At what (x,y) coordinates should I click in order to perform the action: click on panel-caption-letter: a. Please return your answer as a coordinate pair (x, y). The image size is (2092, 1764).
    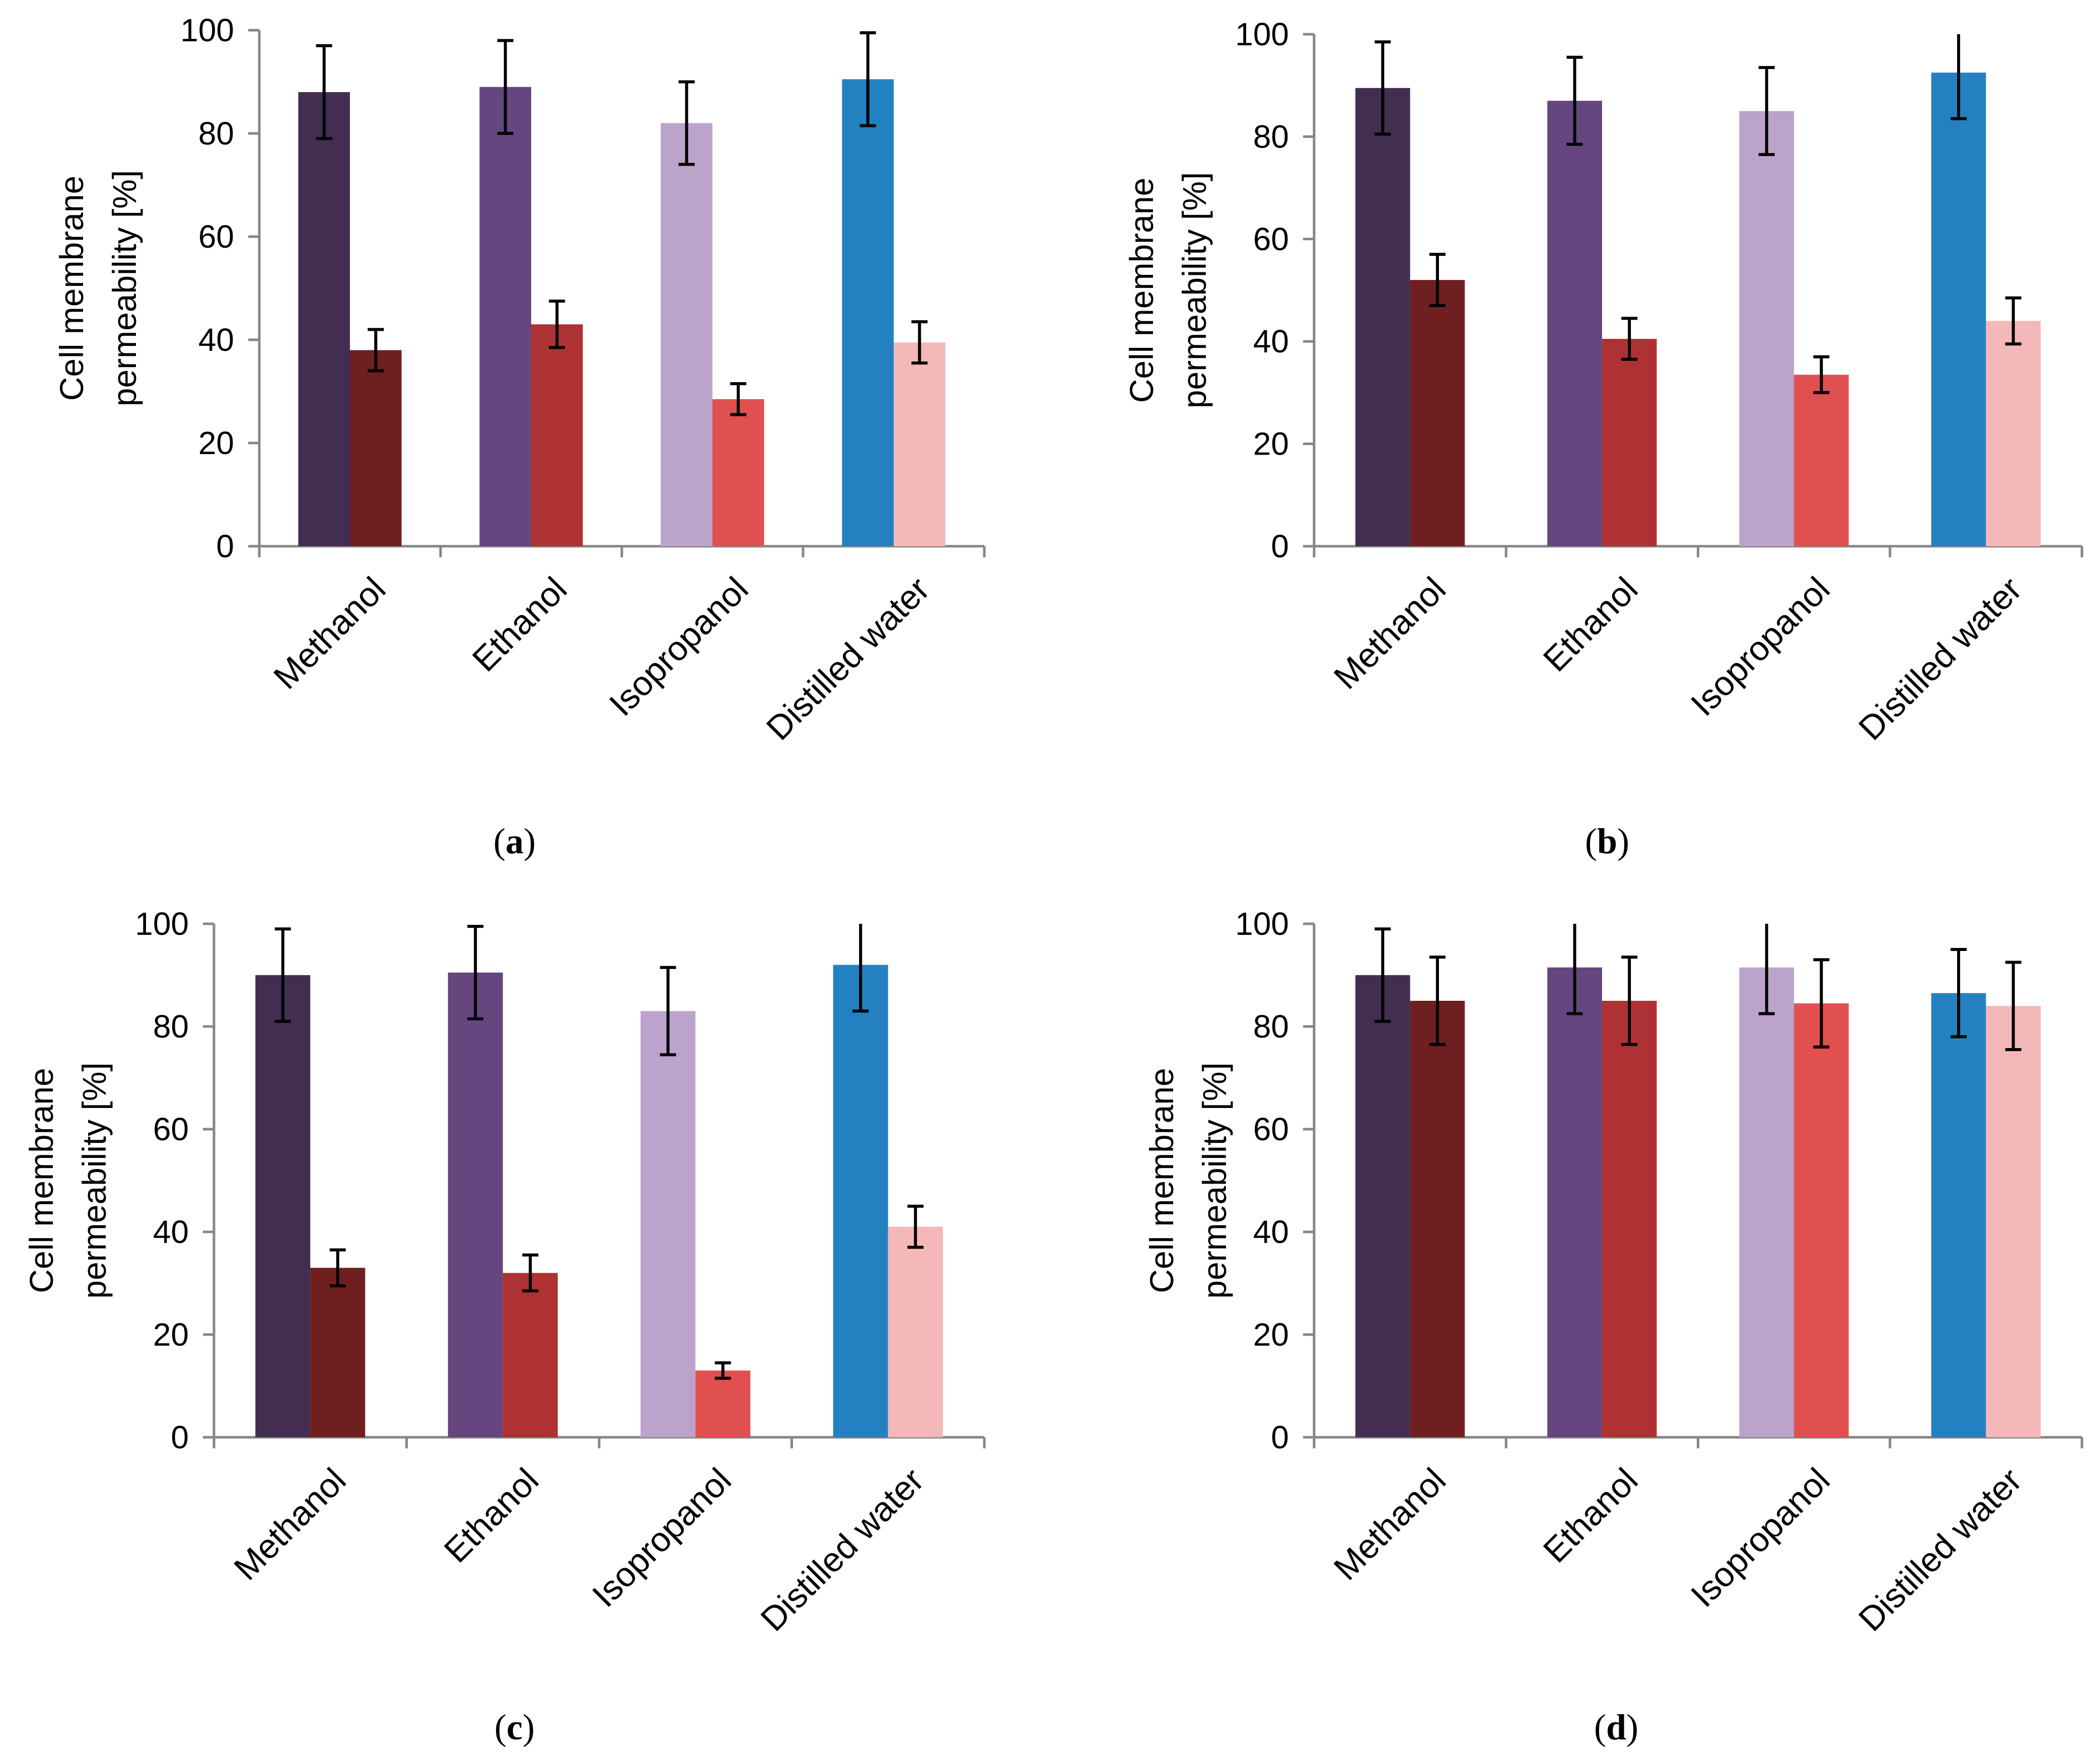
    Looking at the image, I should click on (515, 841).